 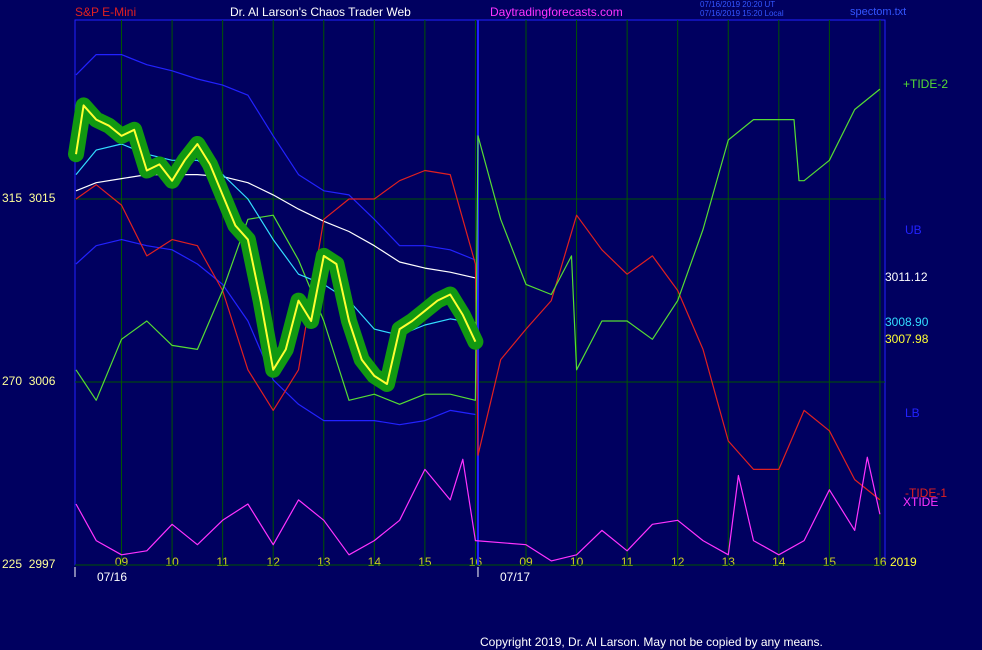 What do you see at coordinates (105, 12) in the screenshot?
I see `header-left: S&P E-Mini` at bounding box center [105, 12].